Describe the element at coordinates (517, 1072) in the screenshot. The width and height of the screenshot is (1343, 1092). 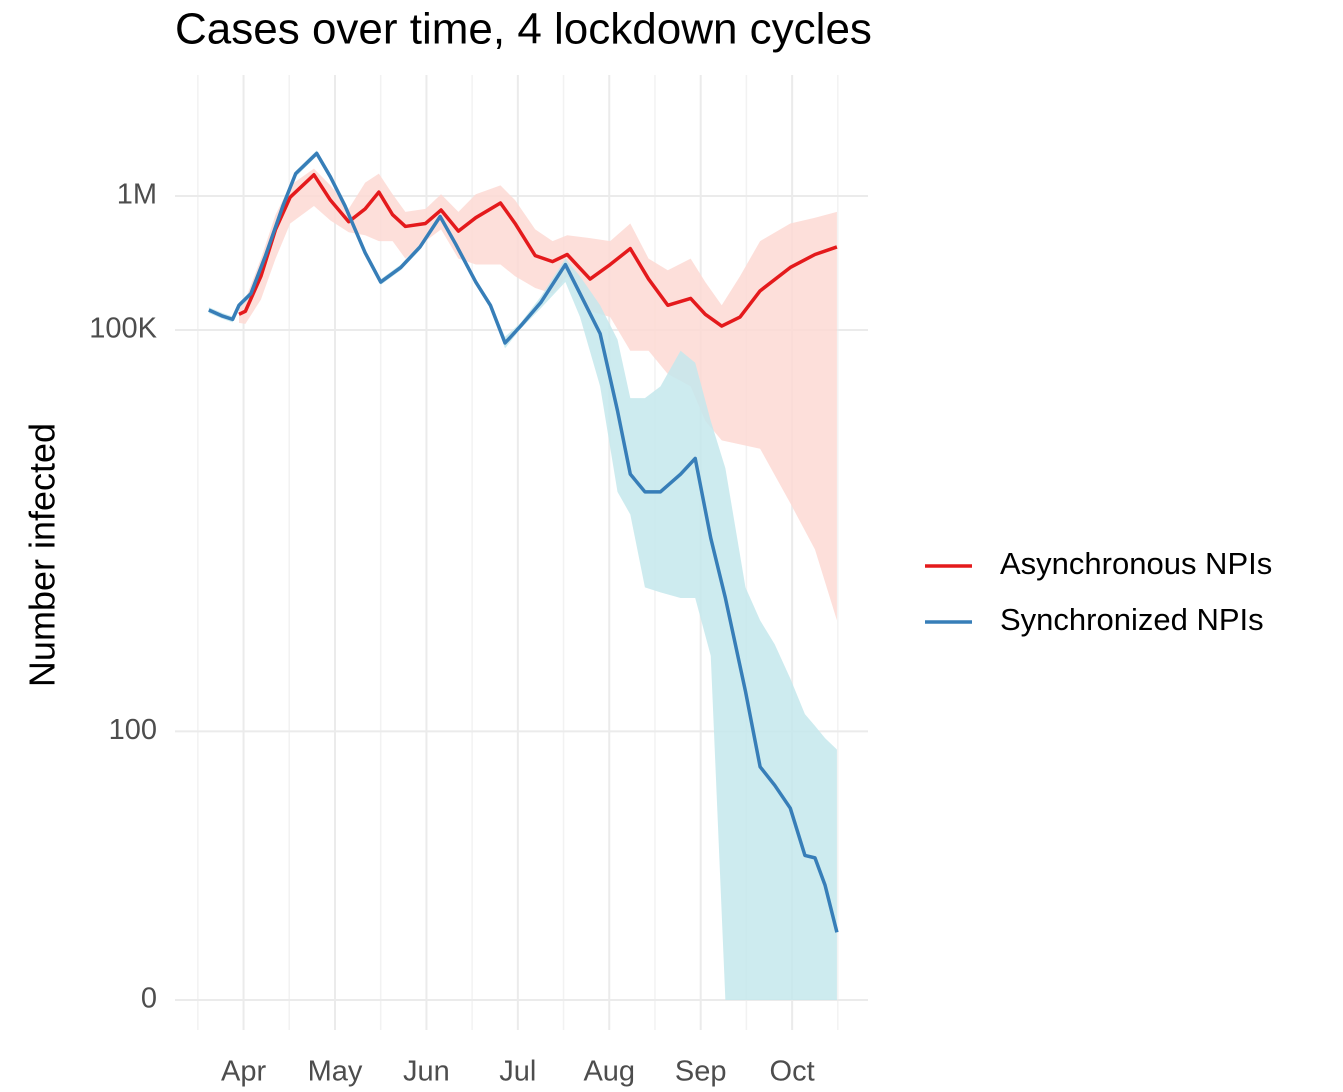
I see `x-tick-label: Jul` at that location.